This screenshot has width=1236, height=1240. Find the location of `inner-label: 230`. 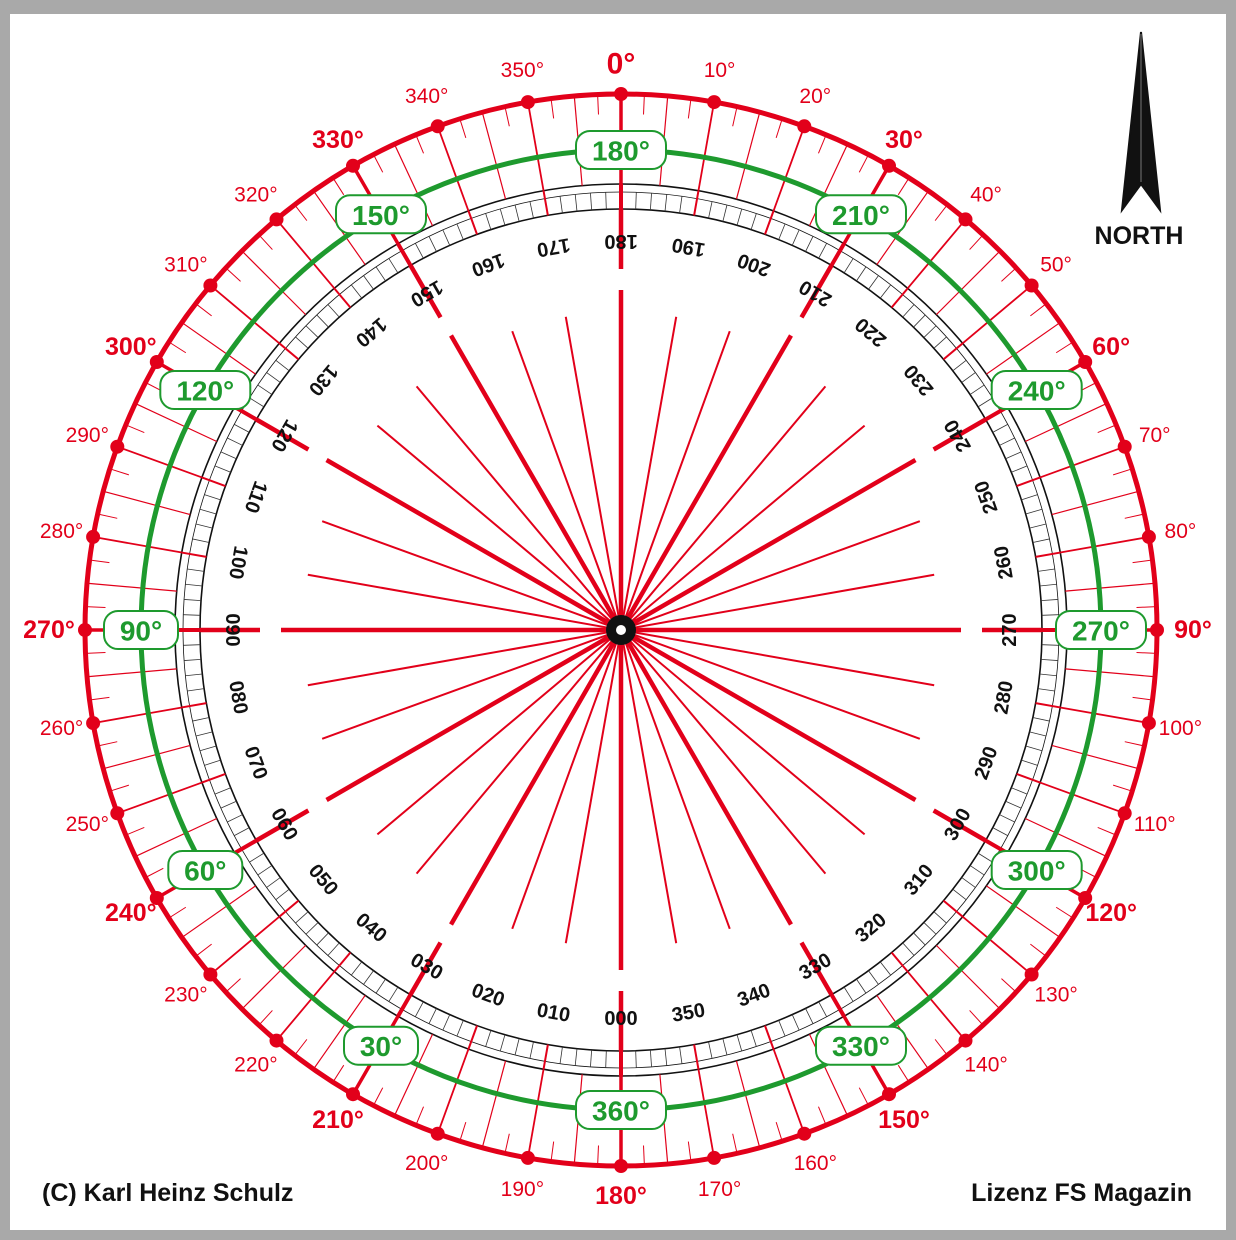

inner-label: 230 is located at coordinates (919, 380).